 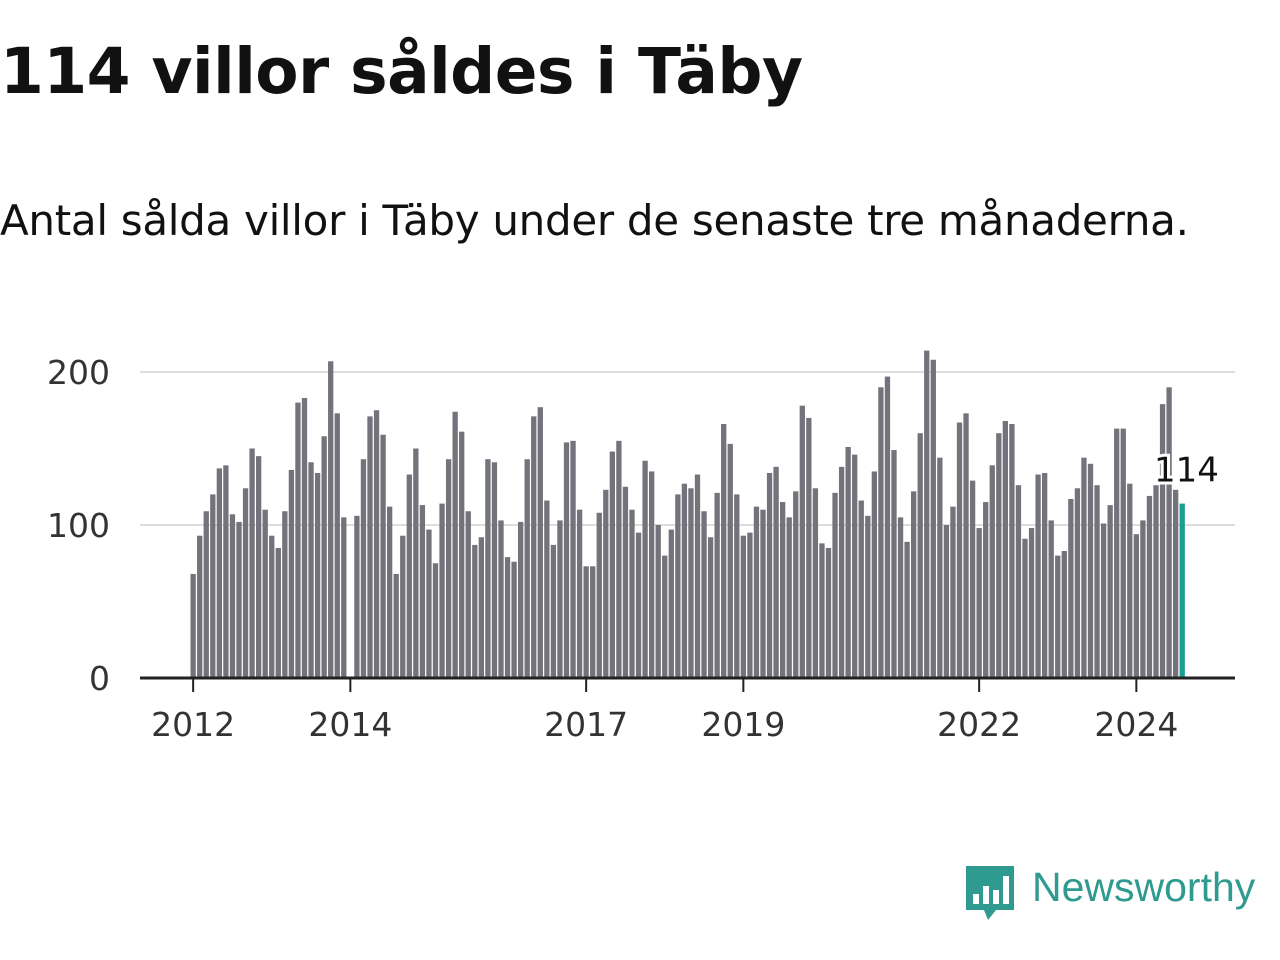 I want to click on data-labels: 114, so click(x=1186, y=471).